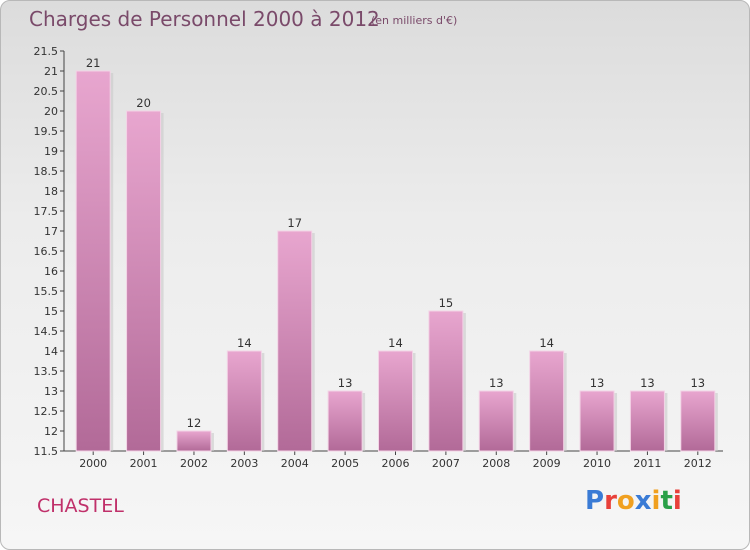  Describe the element at coordinates (698, 463) in the screenshot. I see `x-tick-label: 2012` at that location.